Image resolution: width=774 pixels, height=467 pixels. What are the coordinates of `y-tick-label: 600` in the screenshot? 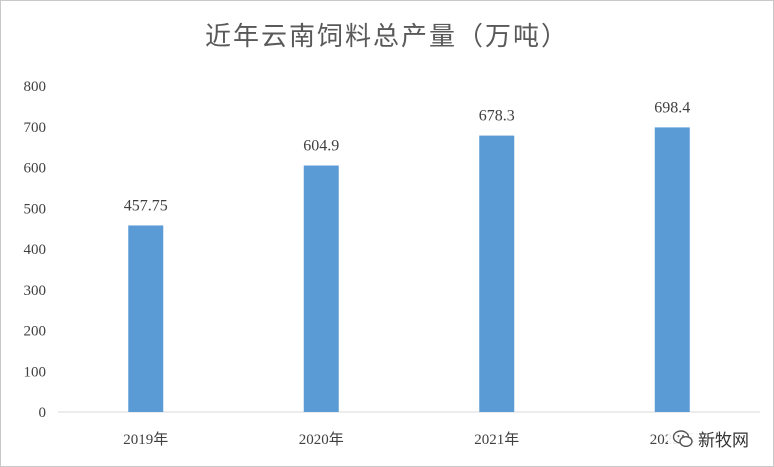 It's located at (35, 169).